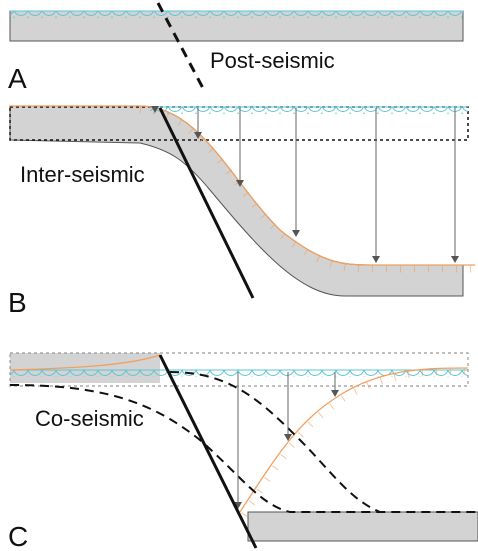 The height and width of the screenshot is (551, 478). I want to click on dashed-profile, so click(275, 442).